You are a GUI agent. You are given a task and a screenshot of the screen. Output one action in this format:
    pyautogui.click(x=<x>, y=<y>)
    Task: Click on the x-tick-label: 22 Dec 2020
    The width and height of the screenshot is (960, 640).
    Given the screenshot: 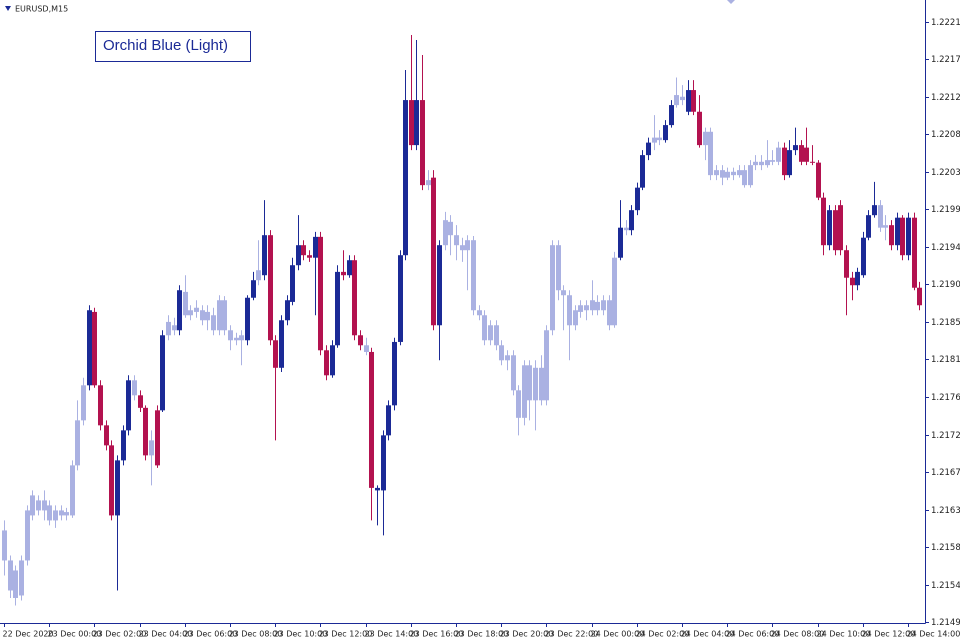 What is the action you would take?
    pyautogui.click(x=28, y=634)
    